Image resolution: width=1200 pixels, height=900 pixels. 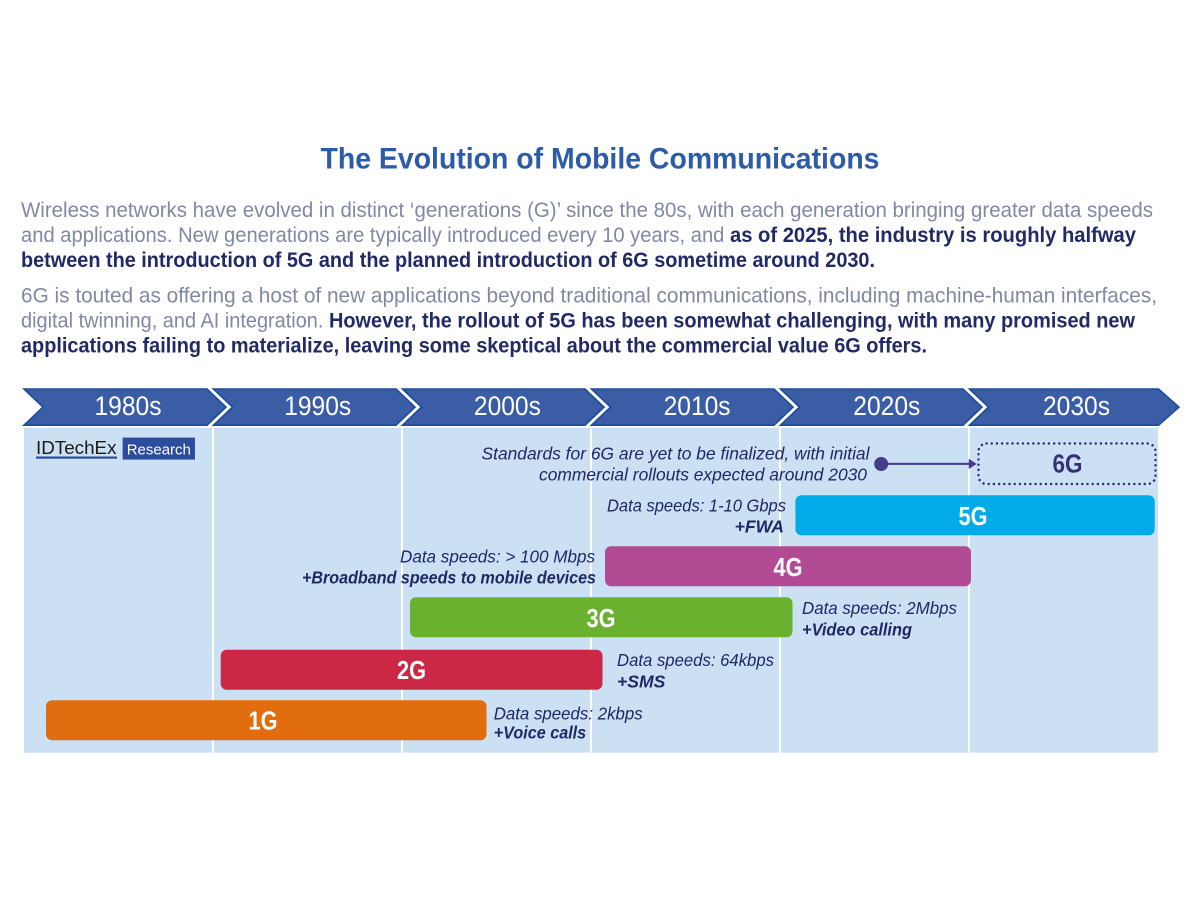 What do you see at coordinates (568, 713) in the screenshot?
I see `svg-text: Data speeds: 2kbps` at bounding box center [568, 713].